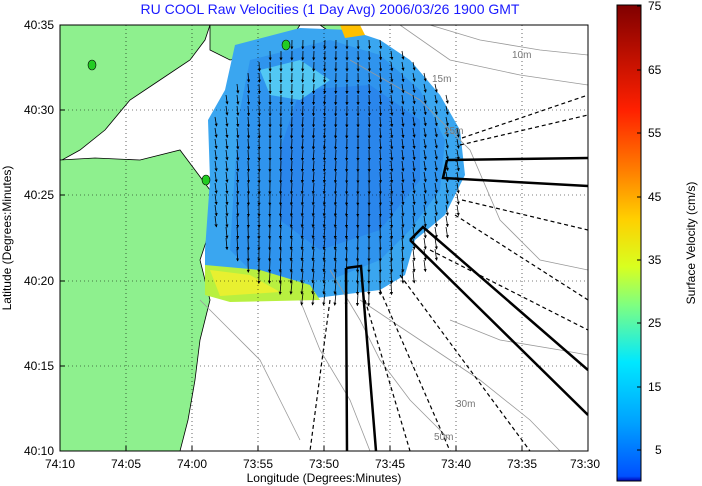 The width and height of the screenshot is (702, 486). I want to click on latitude-ticks: 40:35 40:30 40:25 40:20 40:15 40:10, so click(39, 238).